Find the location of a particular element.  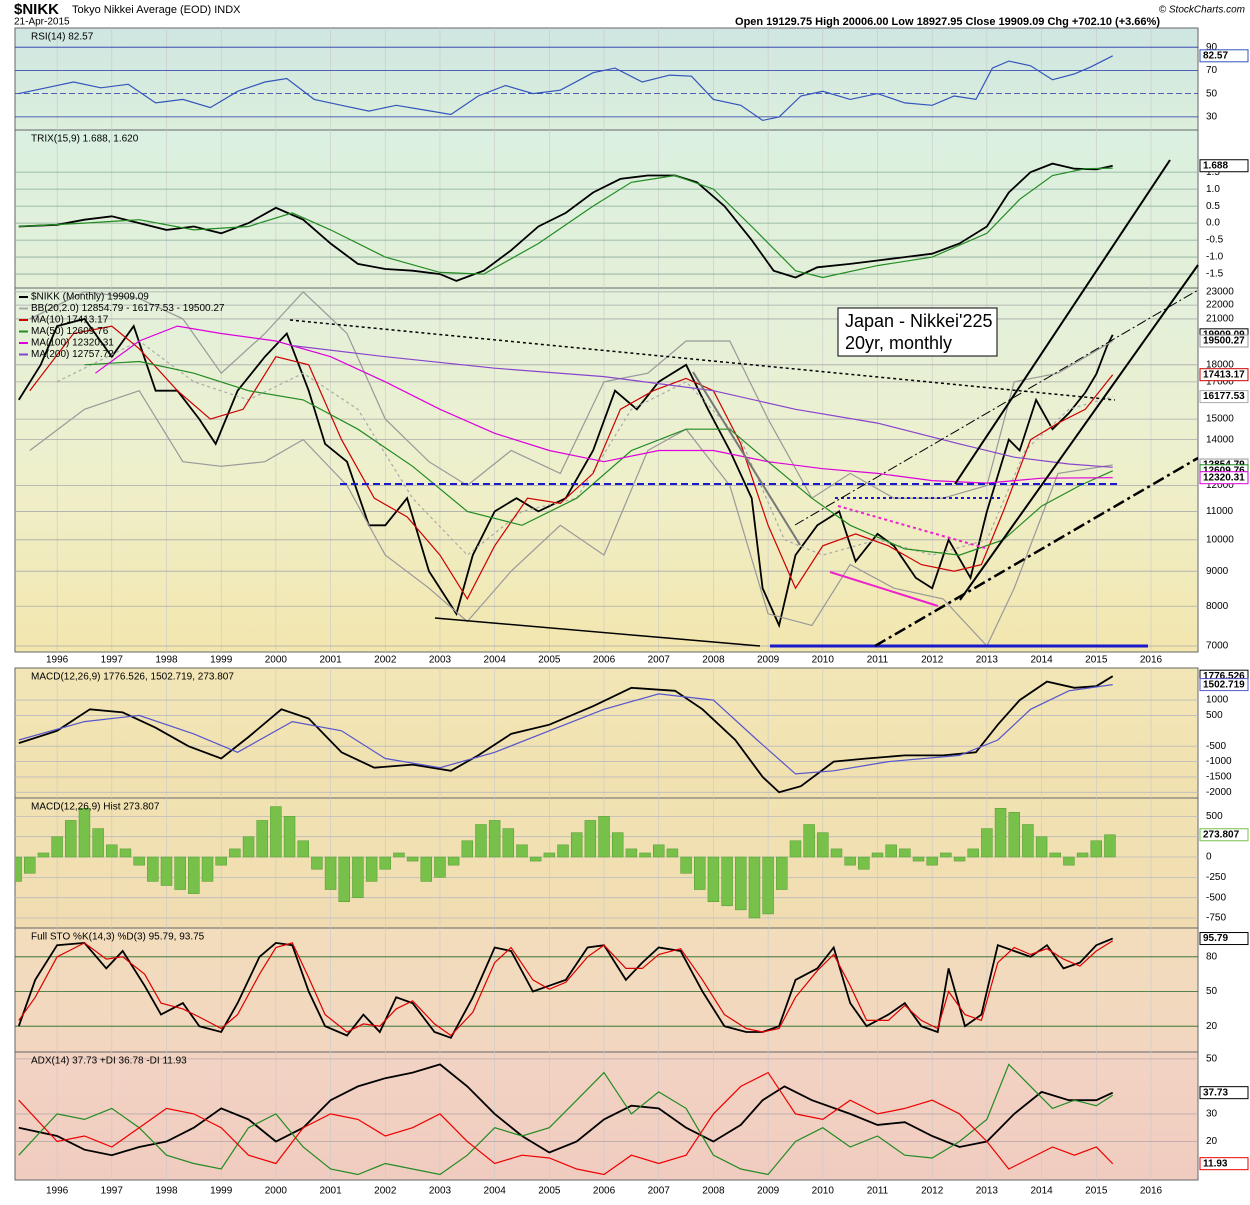

value-tag: 82.57 is located at coordinates (1215, 55).